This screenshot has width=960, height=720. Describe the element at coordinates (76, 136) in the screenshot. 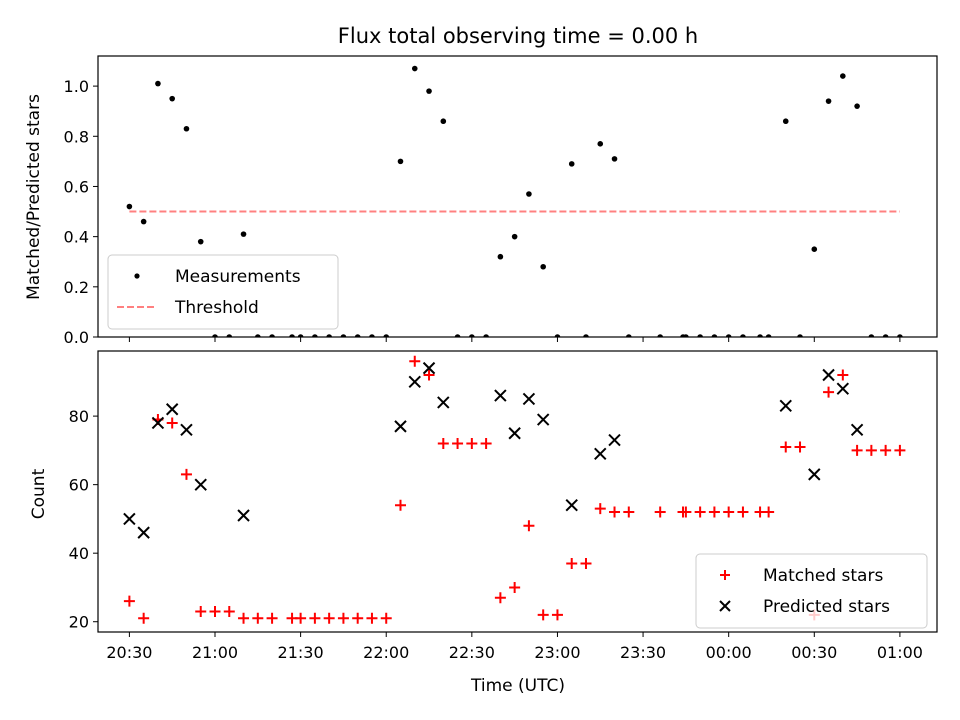

I see `y-tick-label: 0.8` at that location.